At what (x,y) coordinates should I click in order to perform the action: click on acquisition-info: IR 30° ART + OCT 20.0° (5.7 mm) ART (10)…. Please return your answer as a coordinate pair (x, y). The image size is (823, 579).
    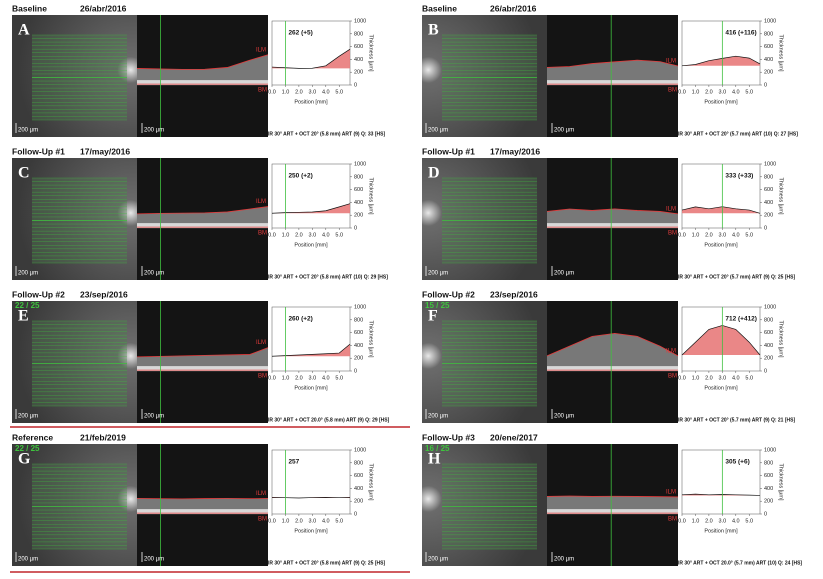
    Looking at the image, I should click on (740, 563).